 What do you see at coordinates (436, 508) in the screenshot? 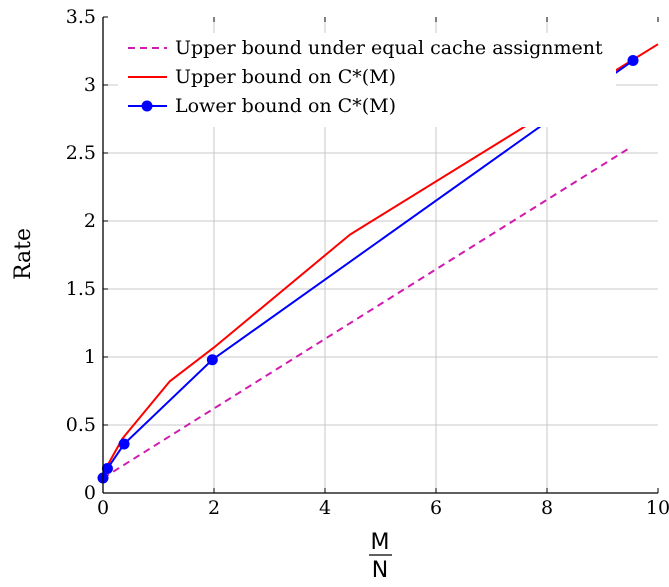
I see `x-tick-label: 6` at bounding box center [436, 508].